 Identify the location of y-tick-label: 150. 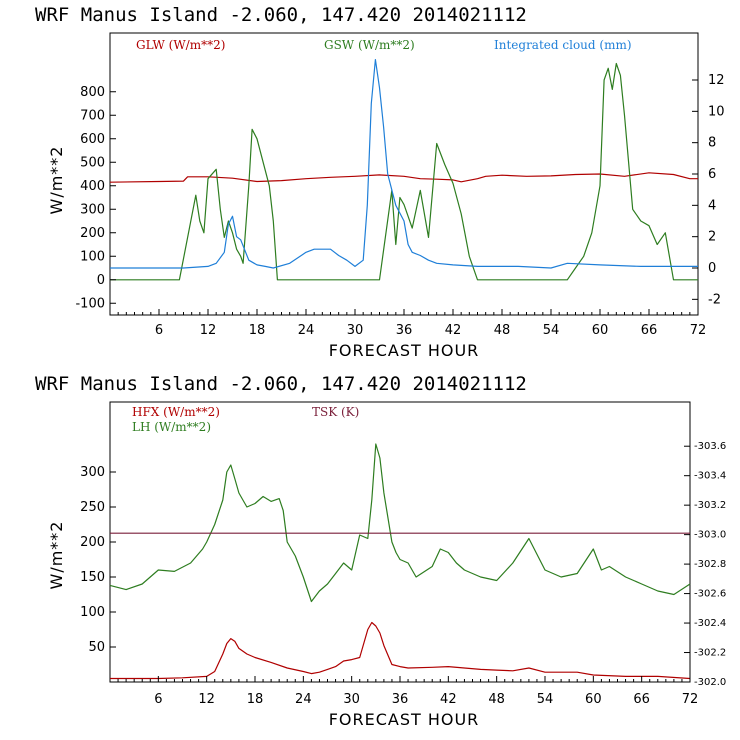
(92, 577).